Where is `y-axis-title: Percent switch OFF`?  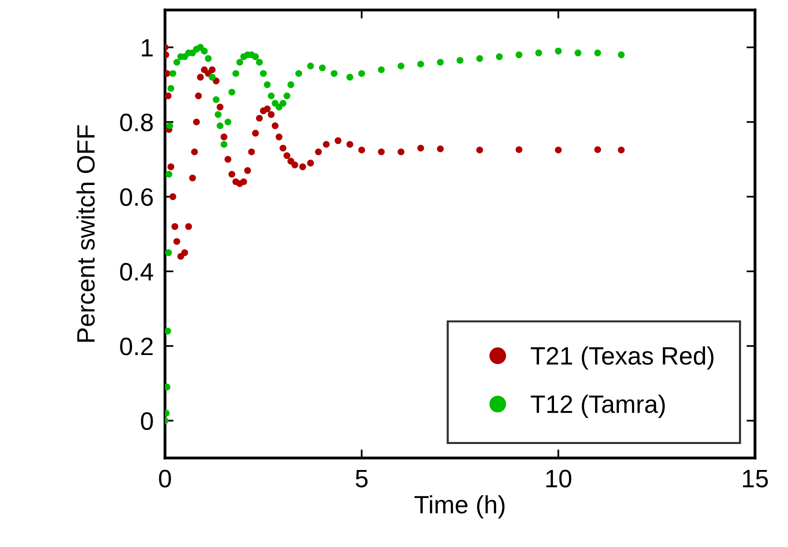
y-axis-title: Percent switch OFF is located at coordinates (85, 233).